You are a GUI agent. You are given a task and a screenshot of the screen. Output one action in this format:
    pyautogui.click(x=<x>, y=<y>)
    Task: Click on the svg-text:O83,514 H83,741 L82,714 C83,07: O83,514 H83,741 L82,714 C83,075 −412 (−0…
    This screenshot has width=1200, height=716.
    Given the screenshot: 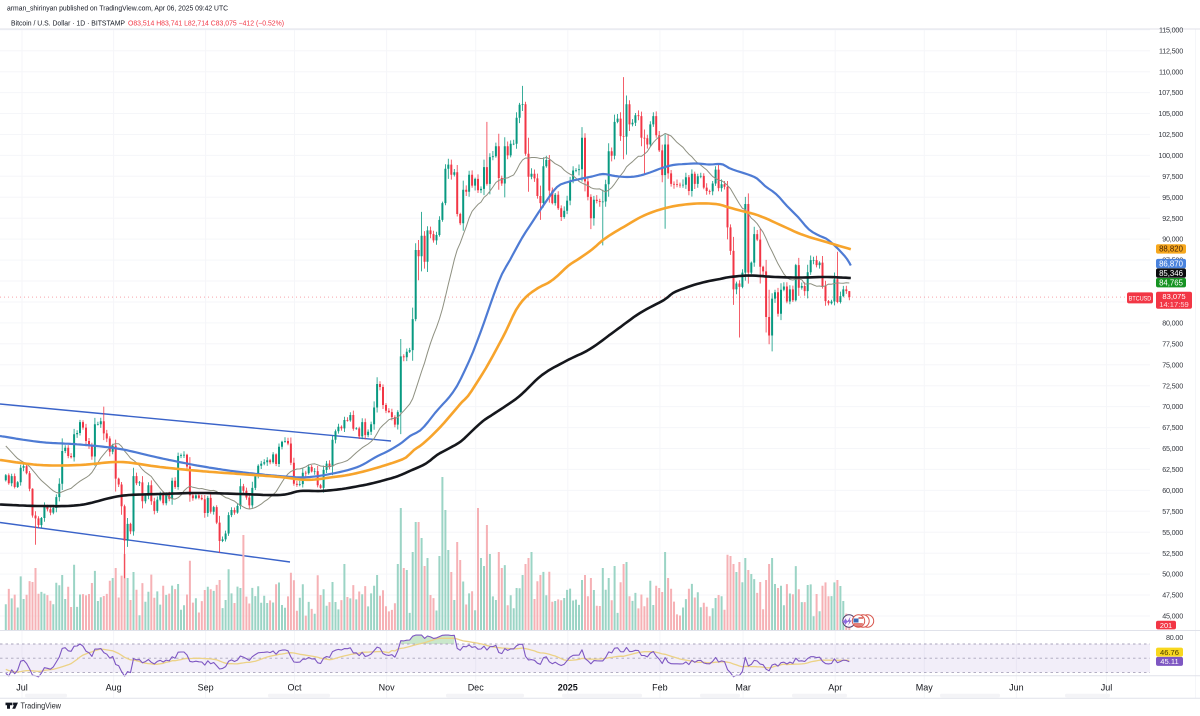 What is the action you would take?
    pyautogui.click(x=206, y=23)
    